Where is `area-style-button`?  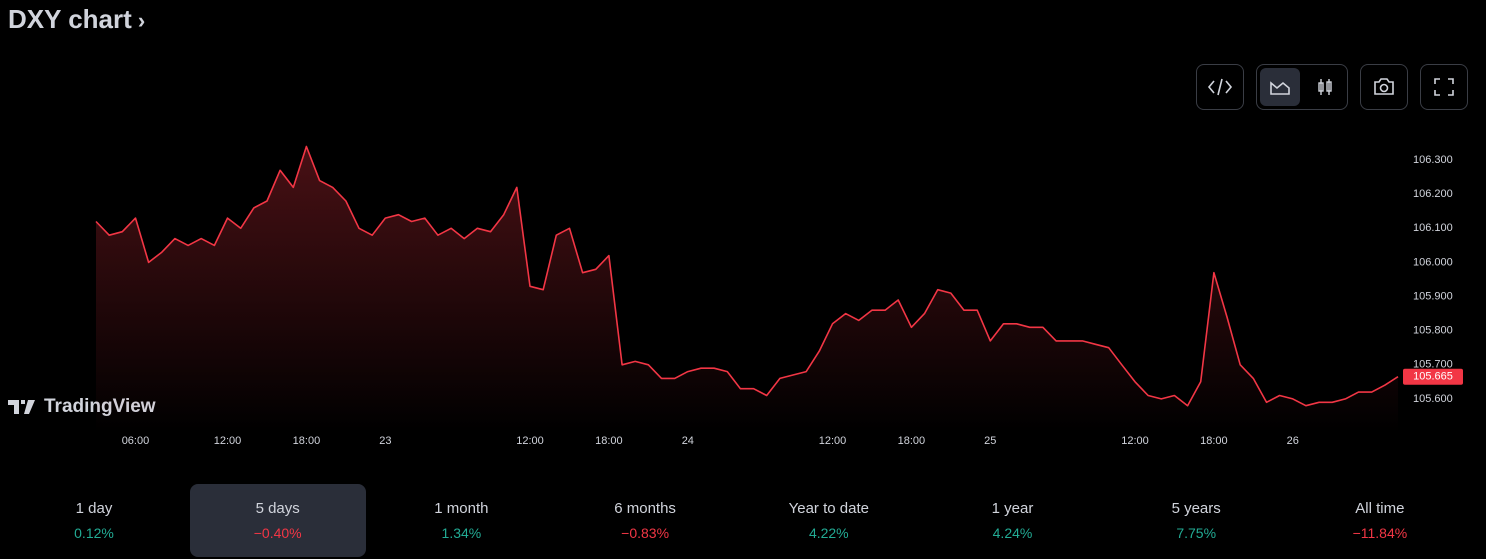
area-style-button is located at coordinates (1280, 87).